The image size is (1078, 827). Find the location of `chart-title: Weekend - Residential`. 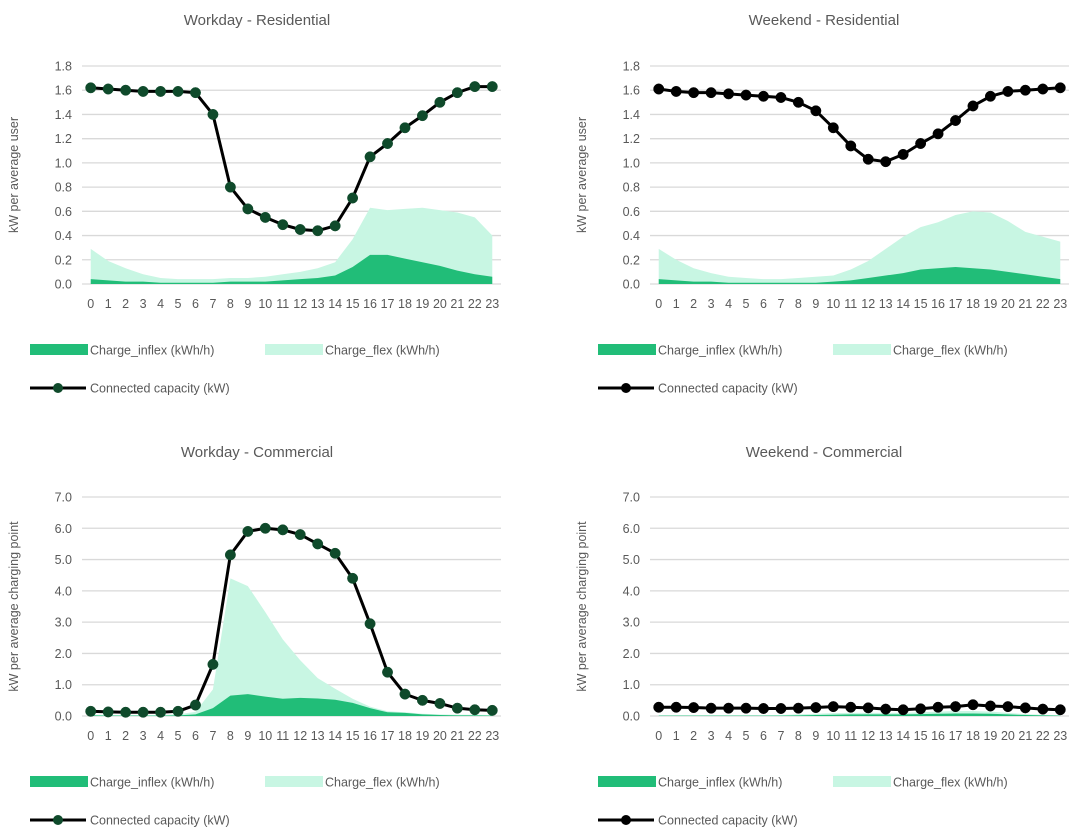

chart-title: Weekend - Residential is located at coordinates (824, 20).